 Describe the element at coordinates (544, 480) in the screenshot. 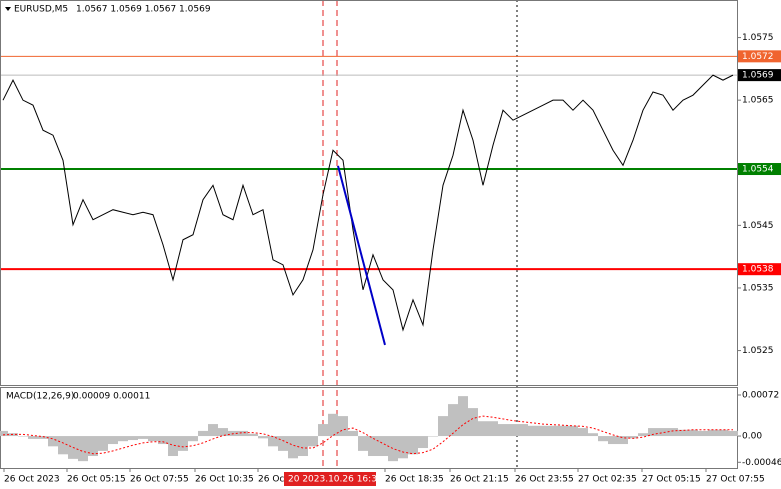

I see `x-tick-label: 26 Oct 23:55` at that location.